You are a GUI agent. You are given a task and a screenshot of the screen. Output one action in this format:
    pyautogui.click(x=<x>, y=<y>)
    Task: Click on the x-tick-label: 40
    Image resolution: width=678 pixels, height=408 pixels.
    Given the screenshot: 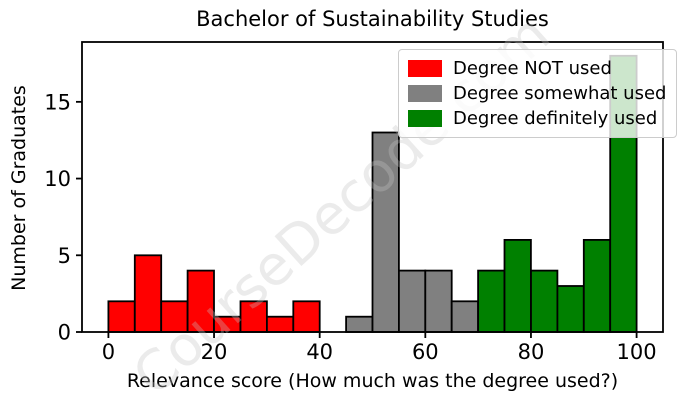 What is the action you would take?
    pyautogui.click(x=319, y=352)
    